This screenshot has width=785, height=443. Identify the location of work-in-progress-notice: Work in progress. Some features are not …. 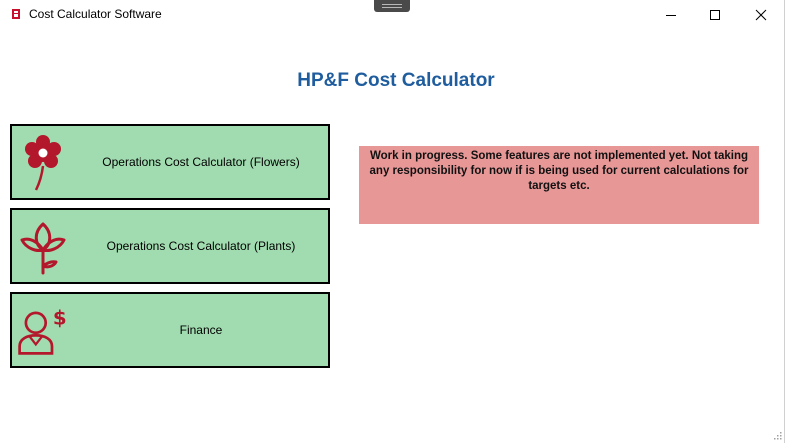
(559, 185).